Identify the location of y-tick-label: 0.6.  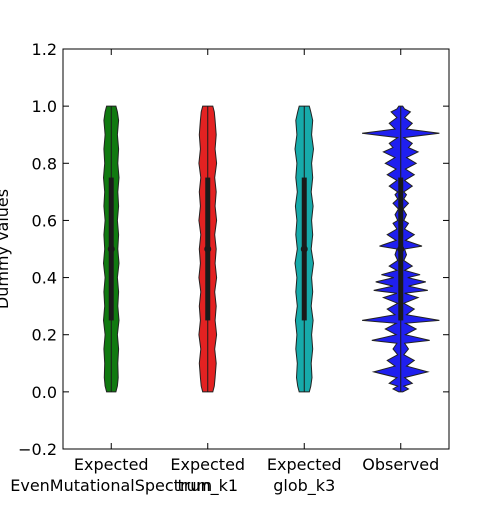
(44, 220).